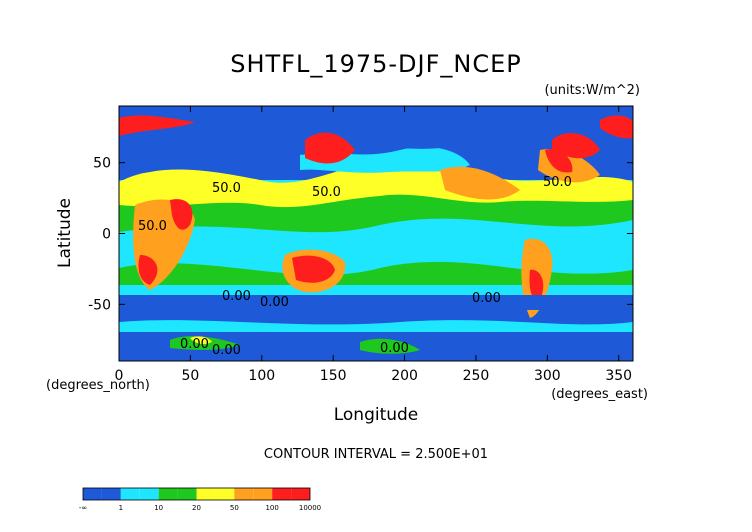  I want to click on antarctic-warm, so click(201, 340).